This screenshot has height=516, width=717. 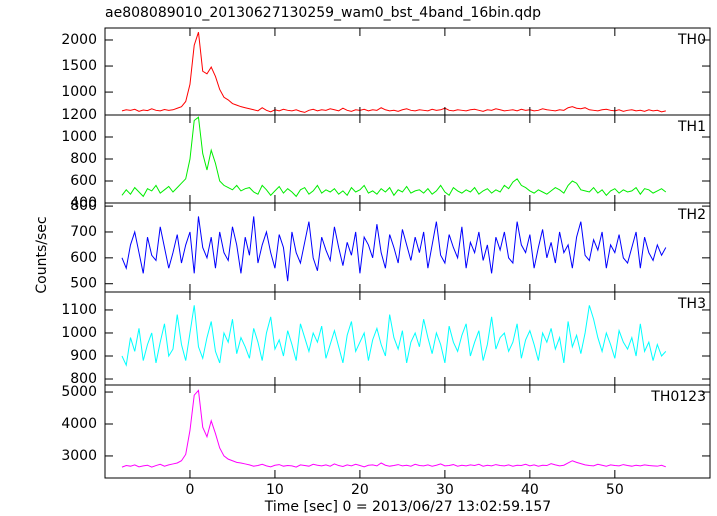 I want to click on panel-label: TH0123, so click(x=678, y=397).